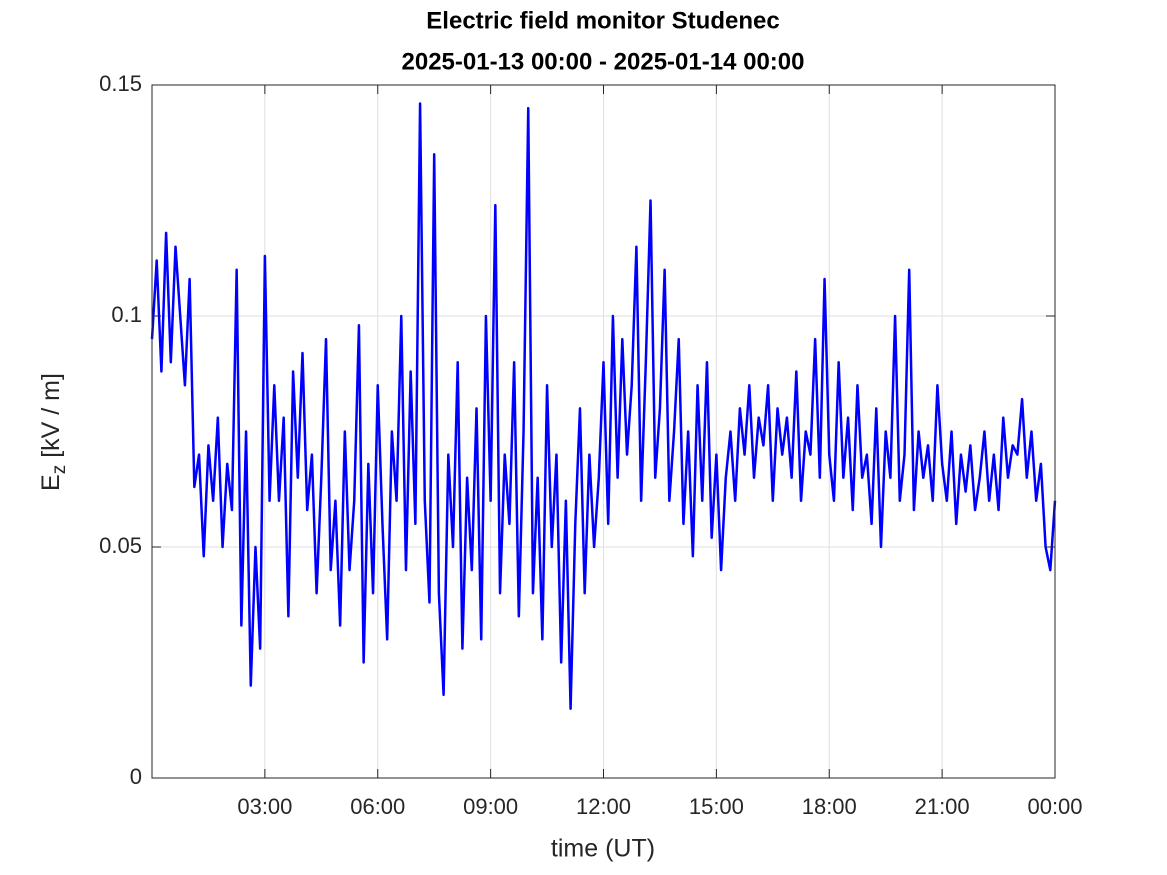  I want to click on y-tick-label: 0, so click(136, 776).